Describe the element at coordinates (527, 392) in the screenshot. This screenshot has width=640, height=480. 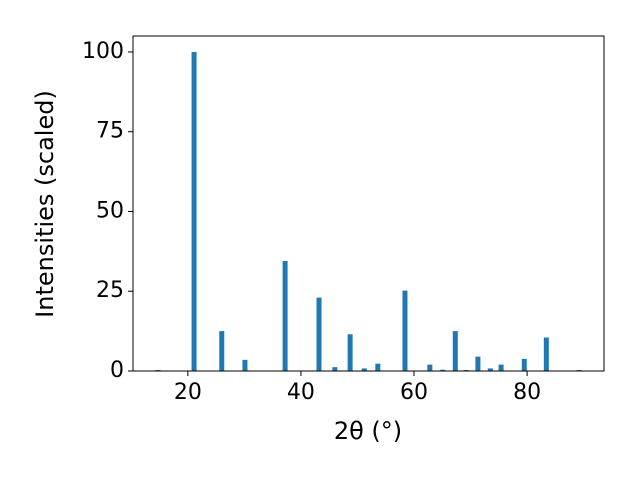
I see `x-tick-label: 80` at that location.